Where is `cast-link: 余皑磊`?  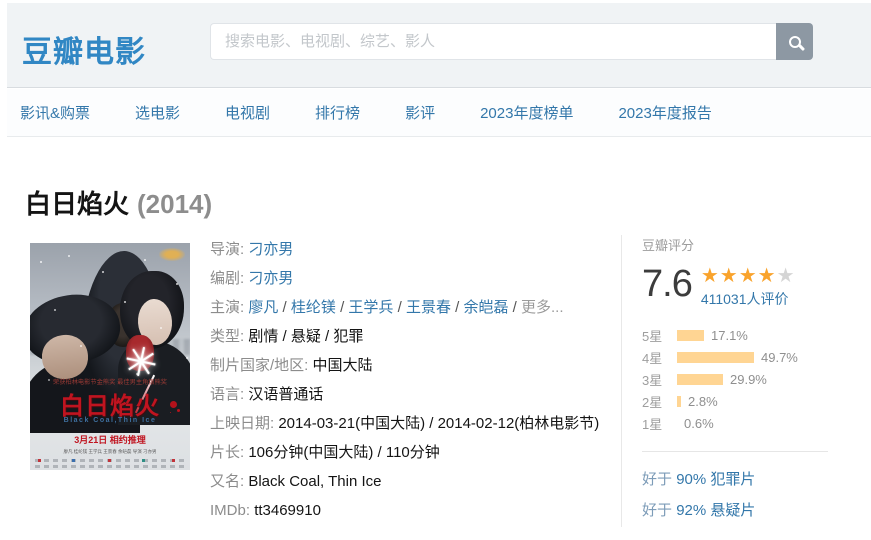 cast-link: 余皑磊 is located at coordinates (486, 307).